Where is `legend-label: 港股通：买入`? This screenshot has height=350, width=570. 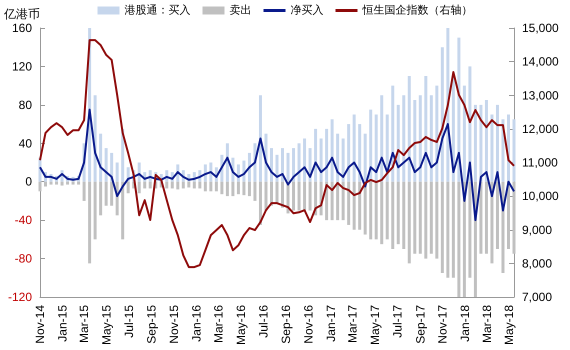
legend-label: 港股通：买入 is located at coordinates (157, 10).